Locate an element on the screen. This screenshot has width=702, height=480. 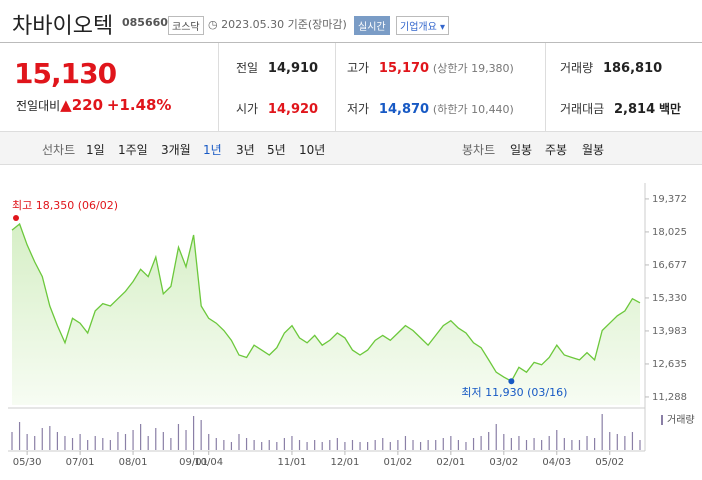
period-button: 1년 is located at coordinates (212, 150).